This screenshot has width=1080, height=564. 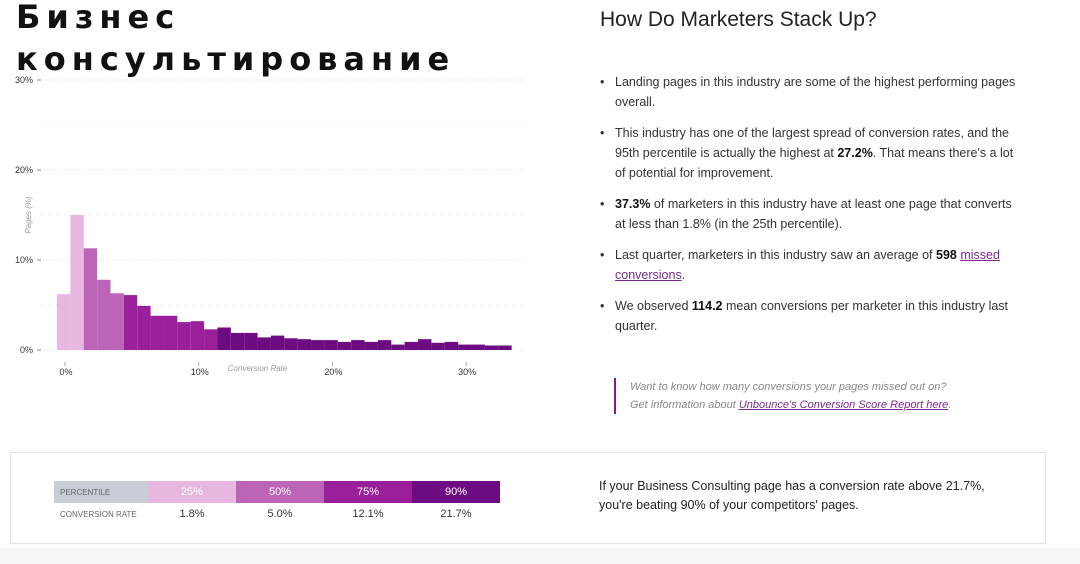 I want to click on bullet-highlight: 27.2%, so click(x=855, y=153).